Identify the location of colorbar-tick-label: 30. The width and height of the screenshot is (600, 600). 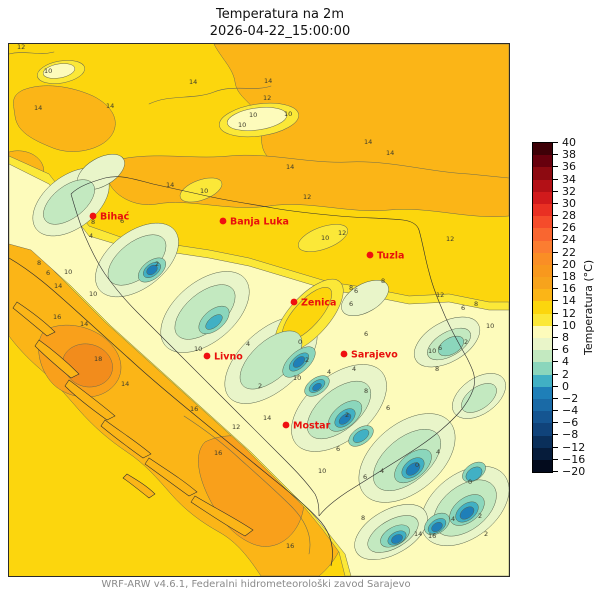
(569, 203).